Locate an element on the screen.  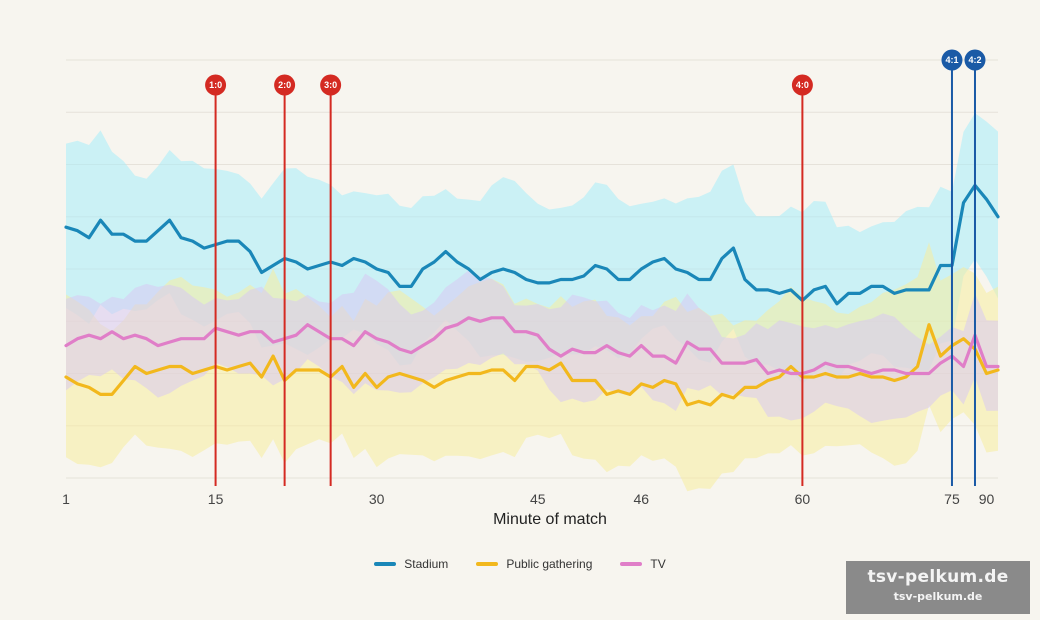
legend-item-stadium: Stadium is located at coordinates (411, 564).